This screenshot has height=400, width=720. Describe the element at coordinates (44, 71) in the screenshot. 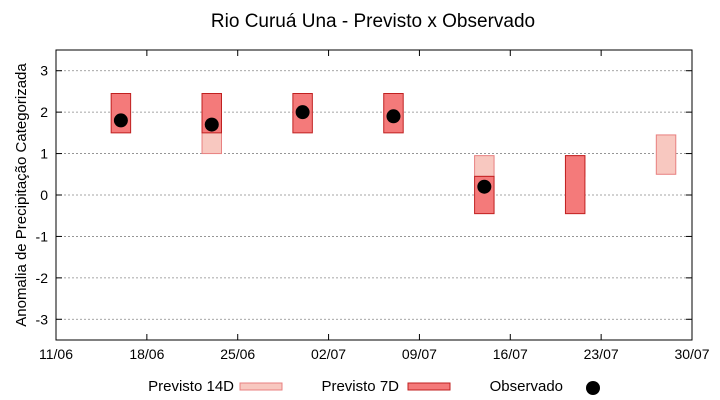

I see `y-tick-label: 3` at that location.